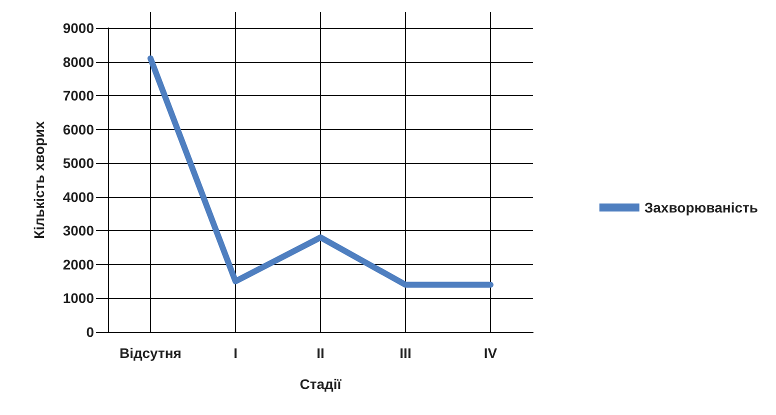 This screenshot has height=415, width=776. What do you see at coordinates (320, 353) in the screenshot?
I see `x-tick-label: II` at bounding box center [320, 353].